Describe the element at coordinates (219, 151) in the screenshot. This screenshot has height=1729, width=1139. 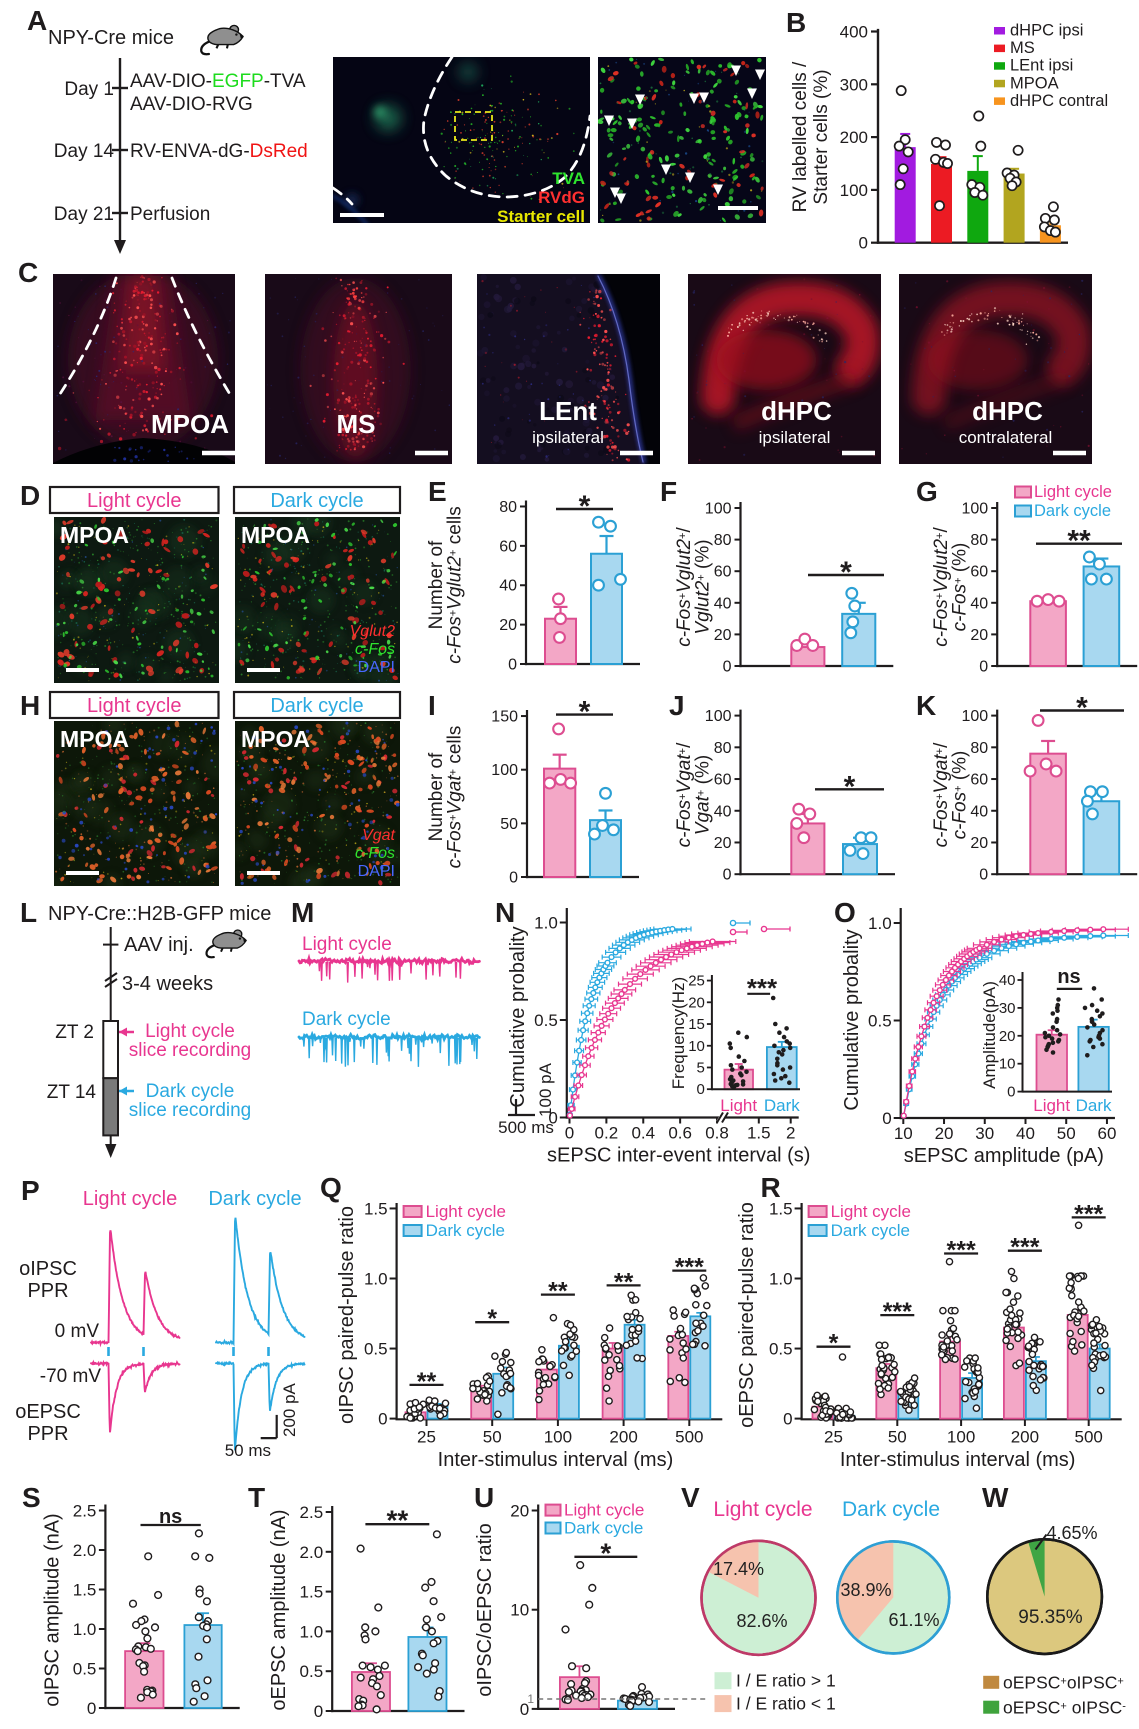
I see `svg-text: RV-ENVA-dG-DsRed` at that location.